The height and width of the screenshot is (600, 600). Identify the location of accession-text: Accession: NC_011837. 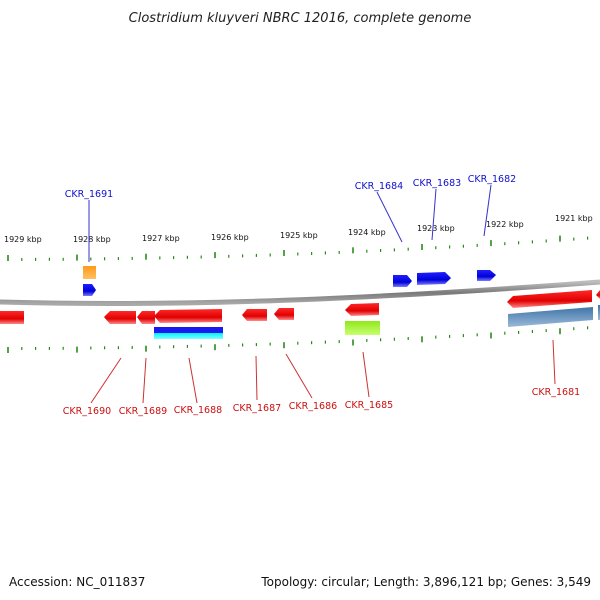
(77, 582).